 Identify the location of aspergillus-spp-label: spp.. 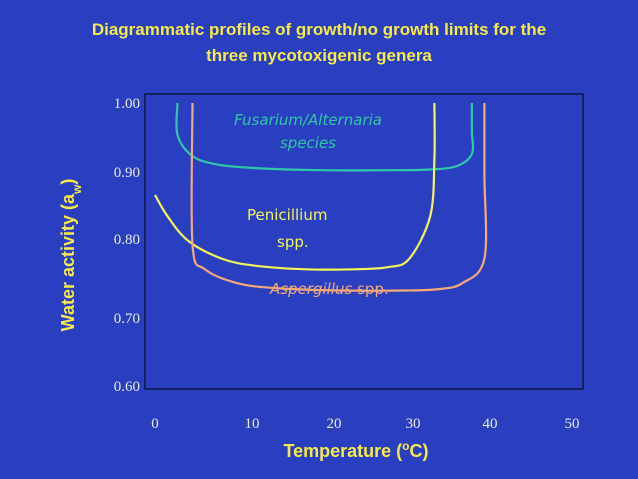
(373, 289).